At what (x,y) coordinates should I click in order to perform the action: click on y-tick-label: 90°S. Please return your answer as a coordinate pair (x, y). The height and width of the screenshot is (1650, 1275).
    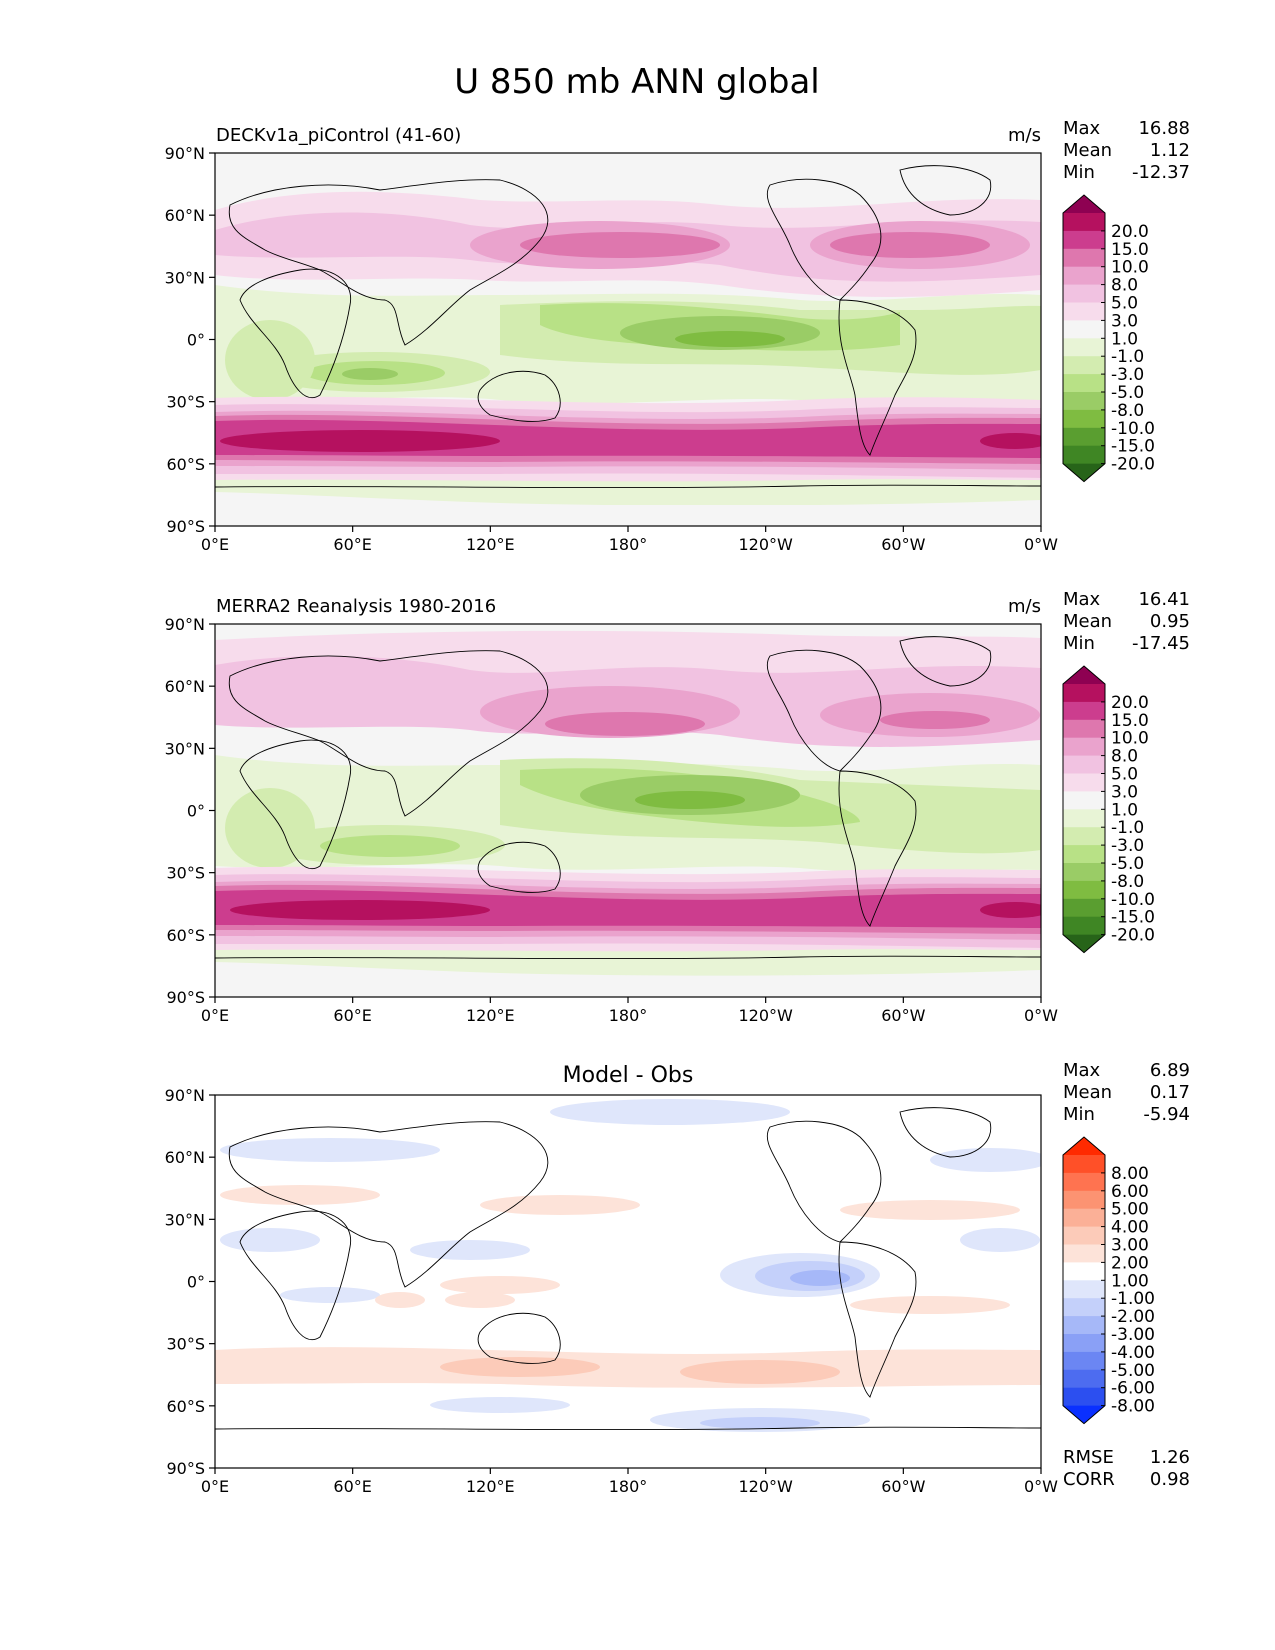
    Looking at the image, I should click on (185, 1468).